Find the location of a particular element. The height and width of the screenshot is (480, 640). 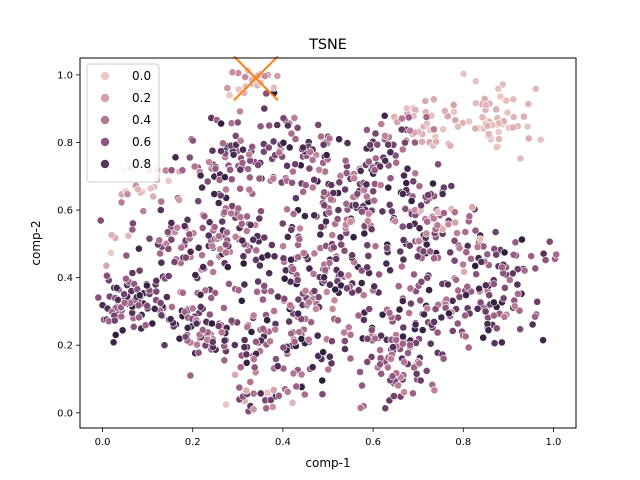

y-tick-label: 0.6 is located at coordinates (65, 211).